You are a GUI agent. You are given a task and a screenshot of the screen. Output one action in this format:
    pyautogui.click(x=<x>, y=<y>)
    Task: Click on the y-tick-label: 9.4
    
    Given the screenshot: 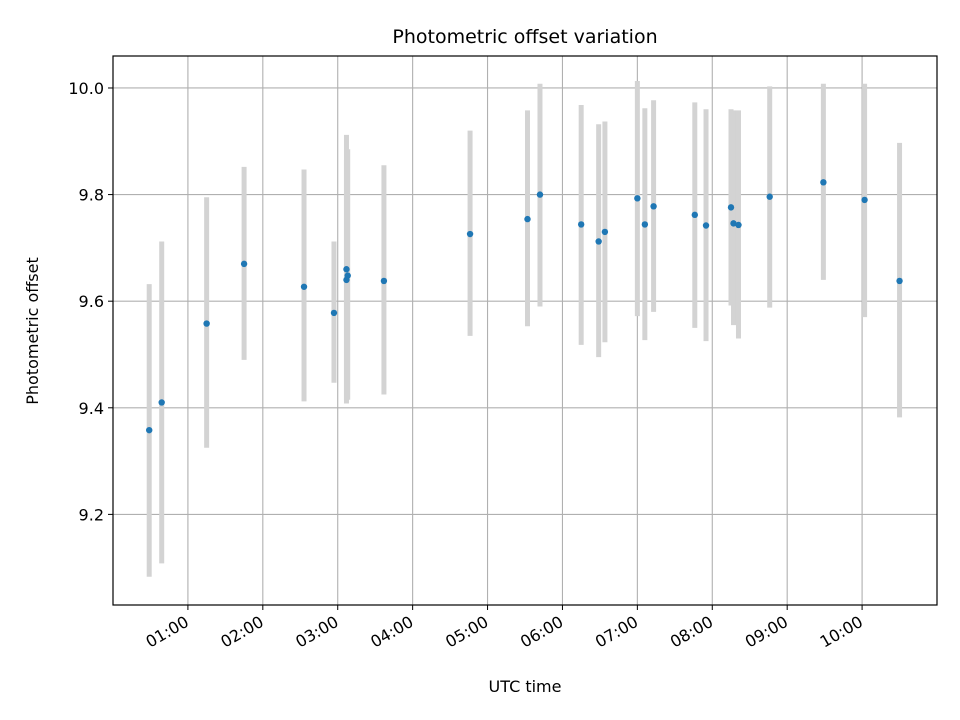 What is the action you would take?
    pyautogui.click(x=91, y=408)
    